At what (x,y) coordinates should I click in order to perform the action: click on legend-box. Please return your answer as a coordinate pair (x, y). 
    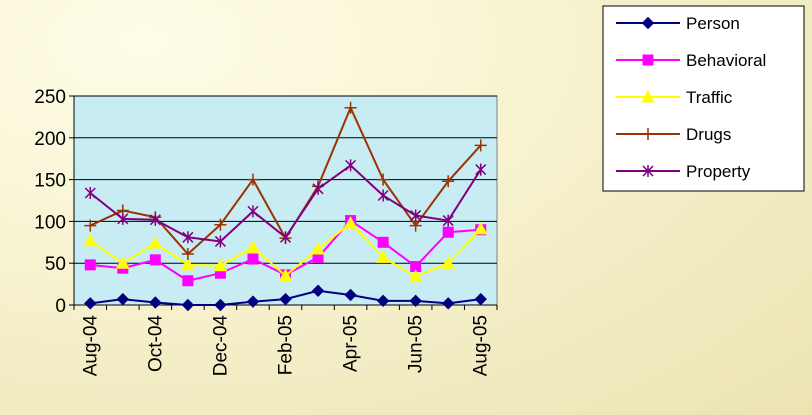
    Looking at the image, I should click on (703, 98).